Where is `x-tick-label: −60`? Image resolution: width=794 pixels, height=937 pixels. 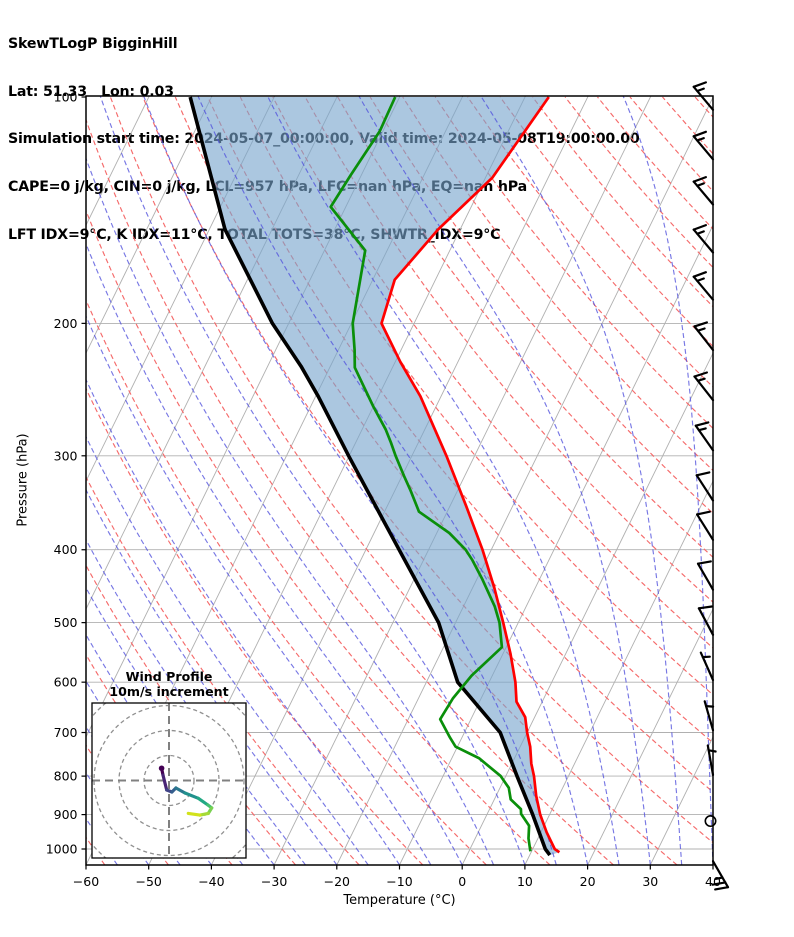
x-tick-label: −60 is located at coordinates (86, 881).